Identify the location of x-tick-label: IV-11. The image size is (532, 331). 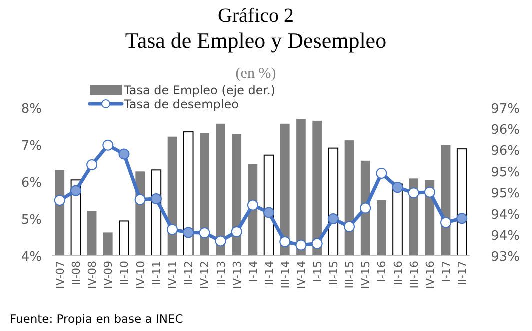
(173, 275).